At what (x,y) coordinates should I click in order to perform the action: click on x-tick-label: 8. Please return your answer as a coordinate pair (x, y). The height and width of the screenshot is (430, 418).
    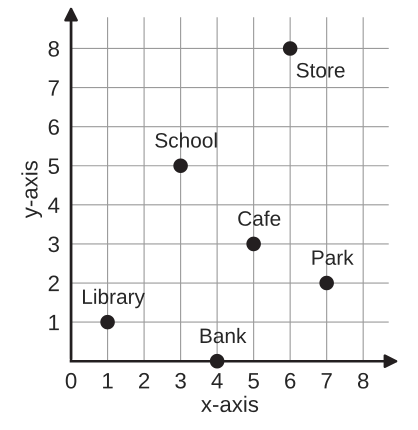
    Looking at the image, I should click on (363, 380).